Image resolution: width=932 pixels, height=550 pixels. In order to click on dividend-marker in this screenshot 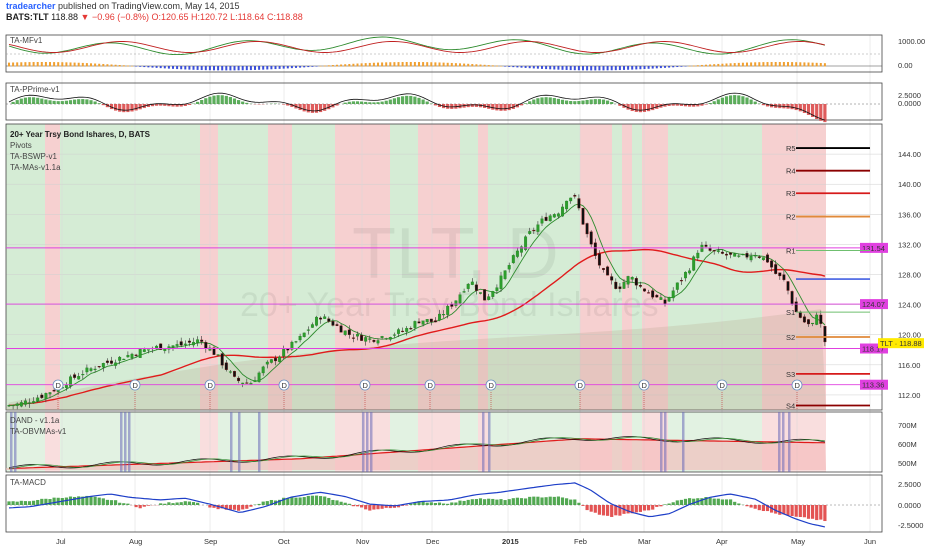, I will do `click(797, 385)`.